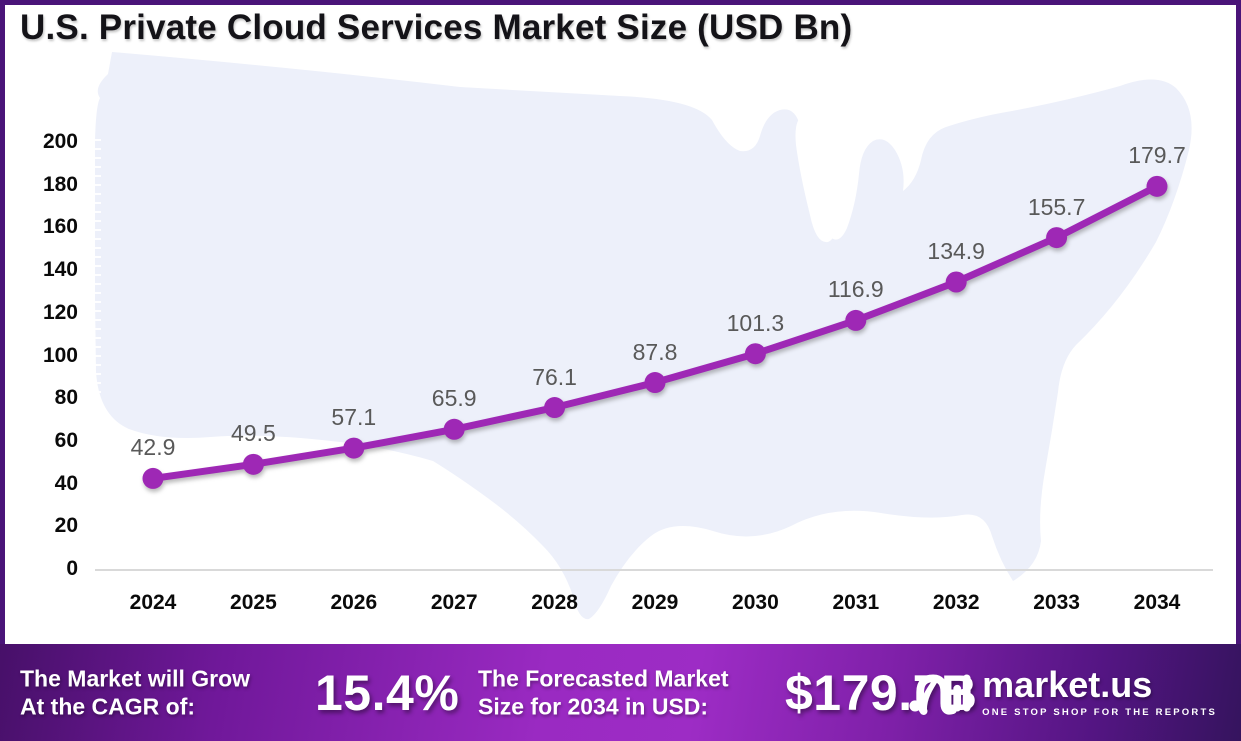  Describe the element at coordinates (654, 570) in the screenshot. I see `x-axis-line` at that location.